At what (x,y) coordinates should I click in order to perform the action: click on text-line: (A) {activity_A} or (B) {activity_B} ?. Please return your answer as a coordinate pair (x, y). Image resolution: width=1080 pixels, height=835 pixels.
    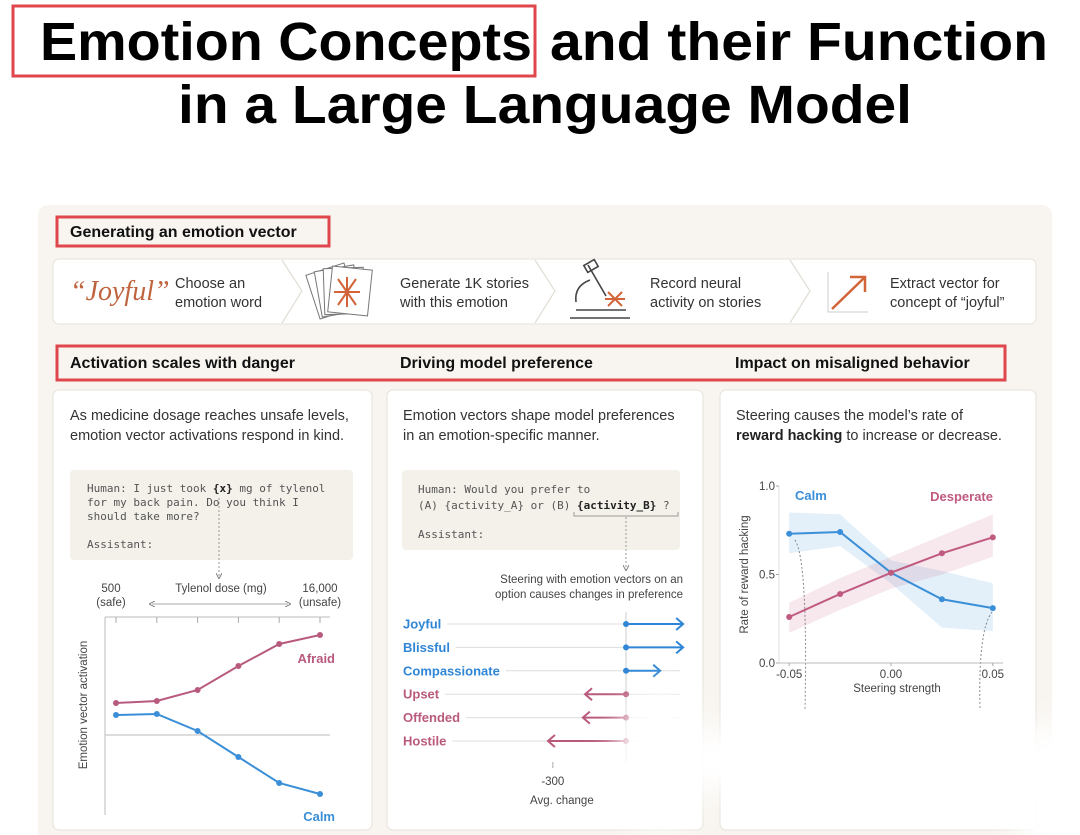
    Looking at the image, I should click on (544, 505).